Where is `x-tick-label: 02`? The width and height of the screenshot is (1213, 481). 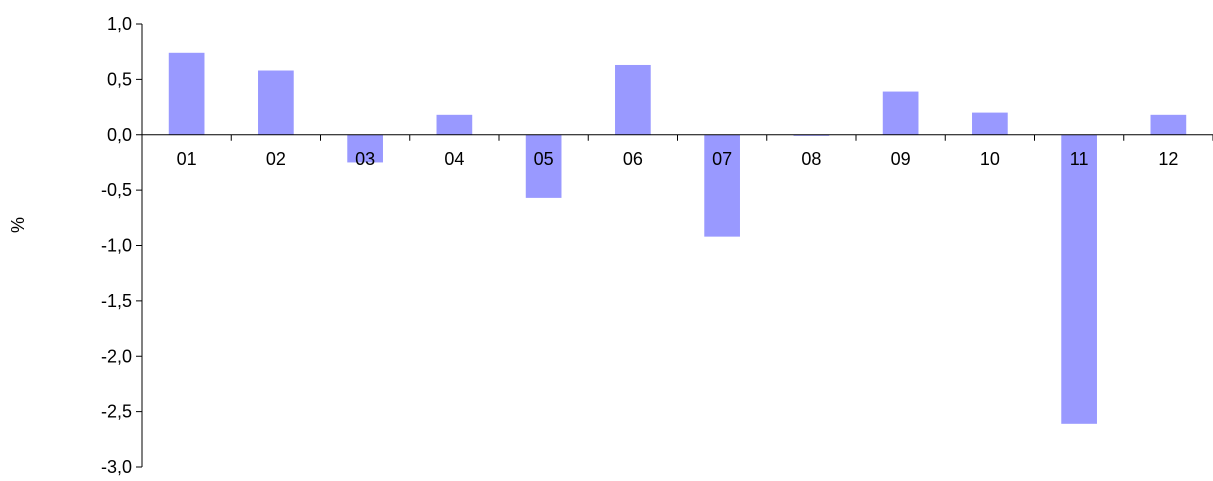
x-tick-label: 02 is located at coordinates (276, 159).